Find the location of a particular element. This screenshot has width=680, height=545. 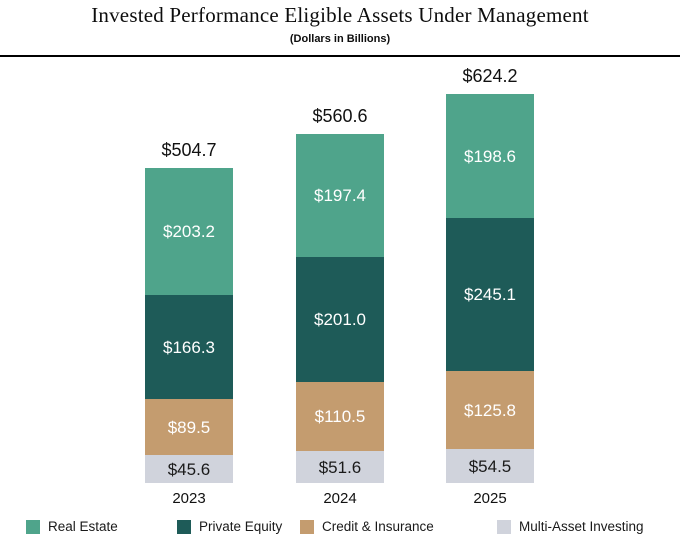

segment-value-label: $125.8 is located at coordinates (490, 410).